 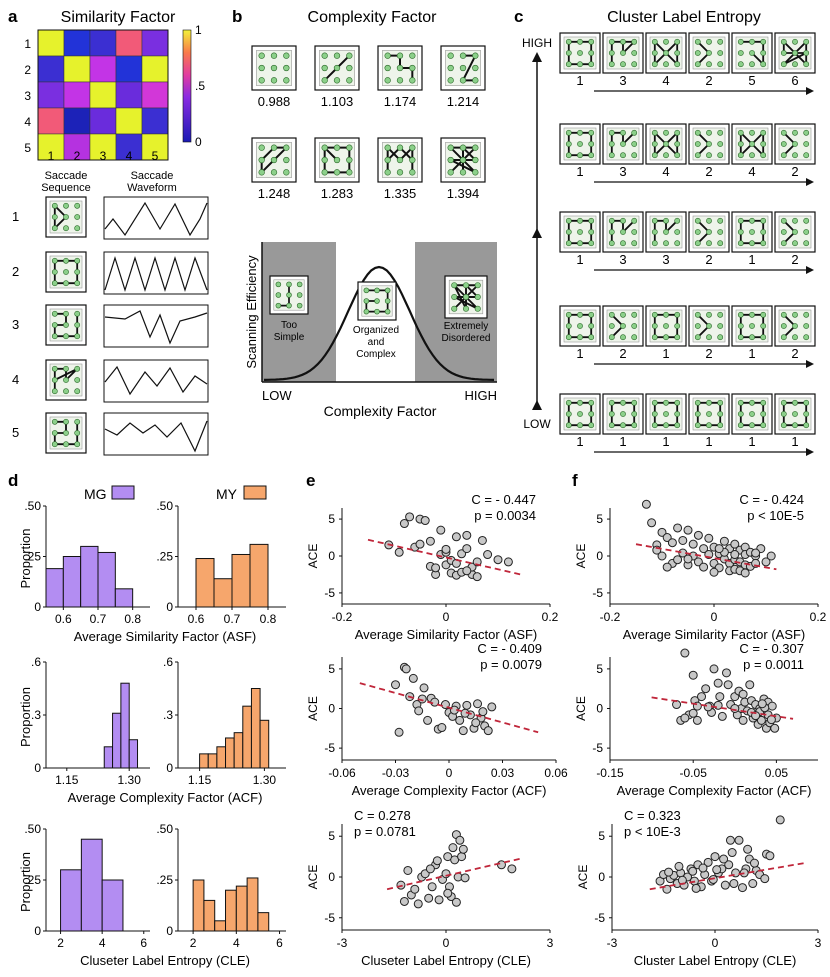 What do you see at coordinates (77, 156) in the screenshot?
I see `matrix-col-tick: 2` at bounding box center [77, 156].